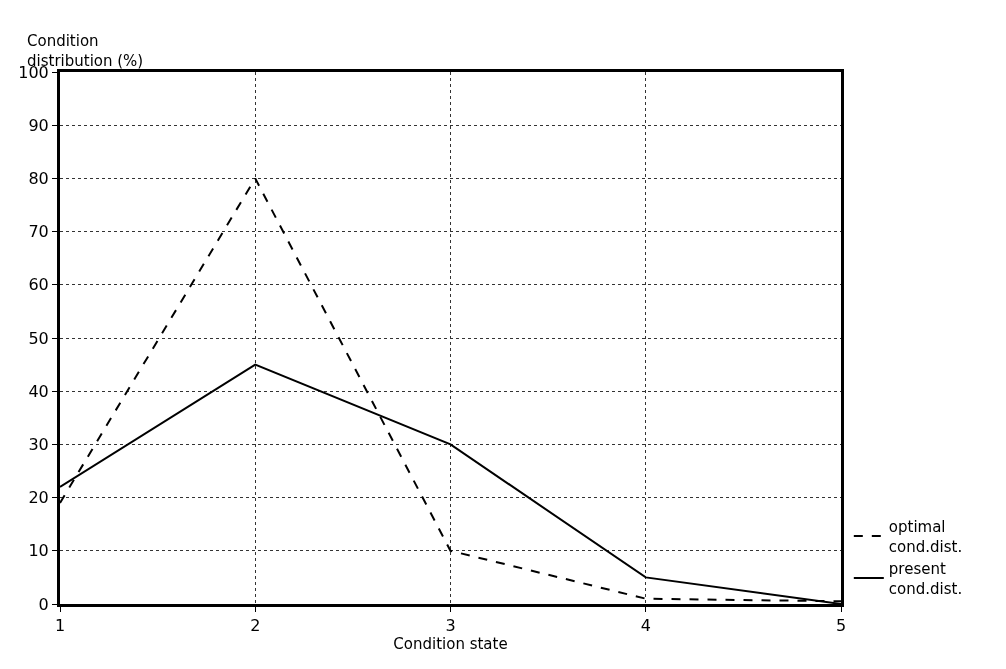 The image size is (1006, 669). Describe the element at coordinates (645, 626) in the screenshot. I see `x-tick-label: 4` at that location.